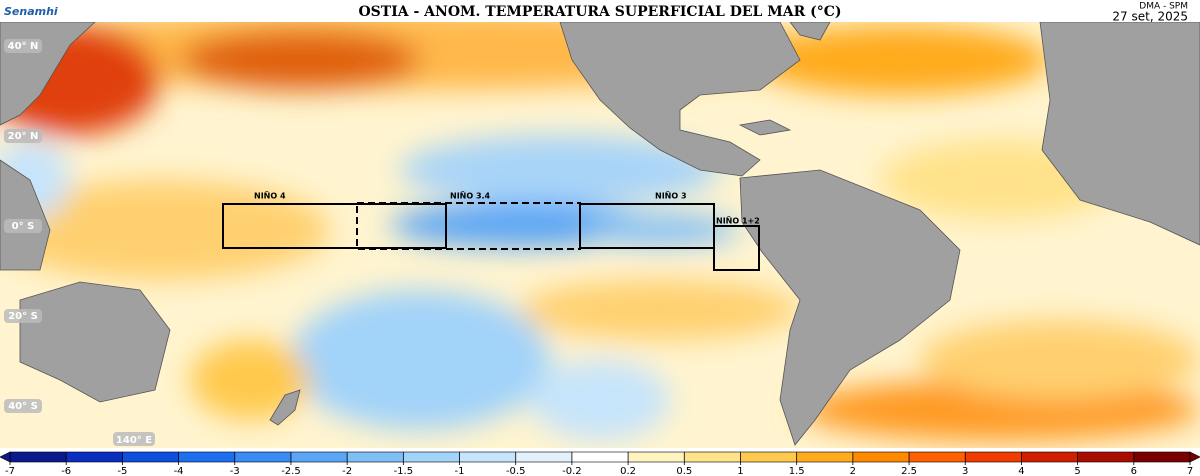 This screenshot has height=476, width=1200. I want to click on colorbar-tick-label: -2.5, so click(291, 471).